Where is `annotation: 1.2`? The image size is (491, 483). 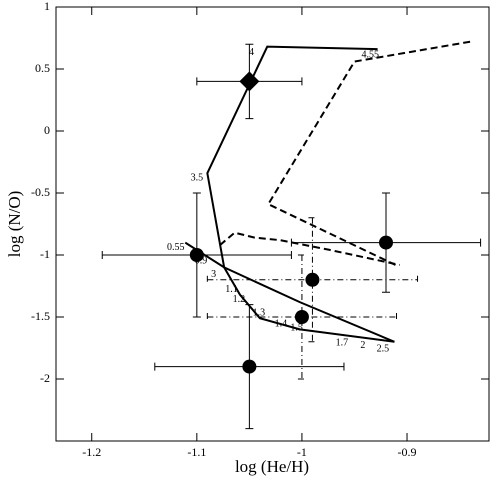
annotation: 1.2 is located at coordinates (239, 299).